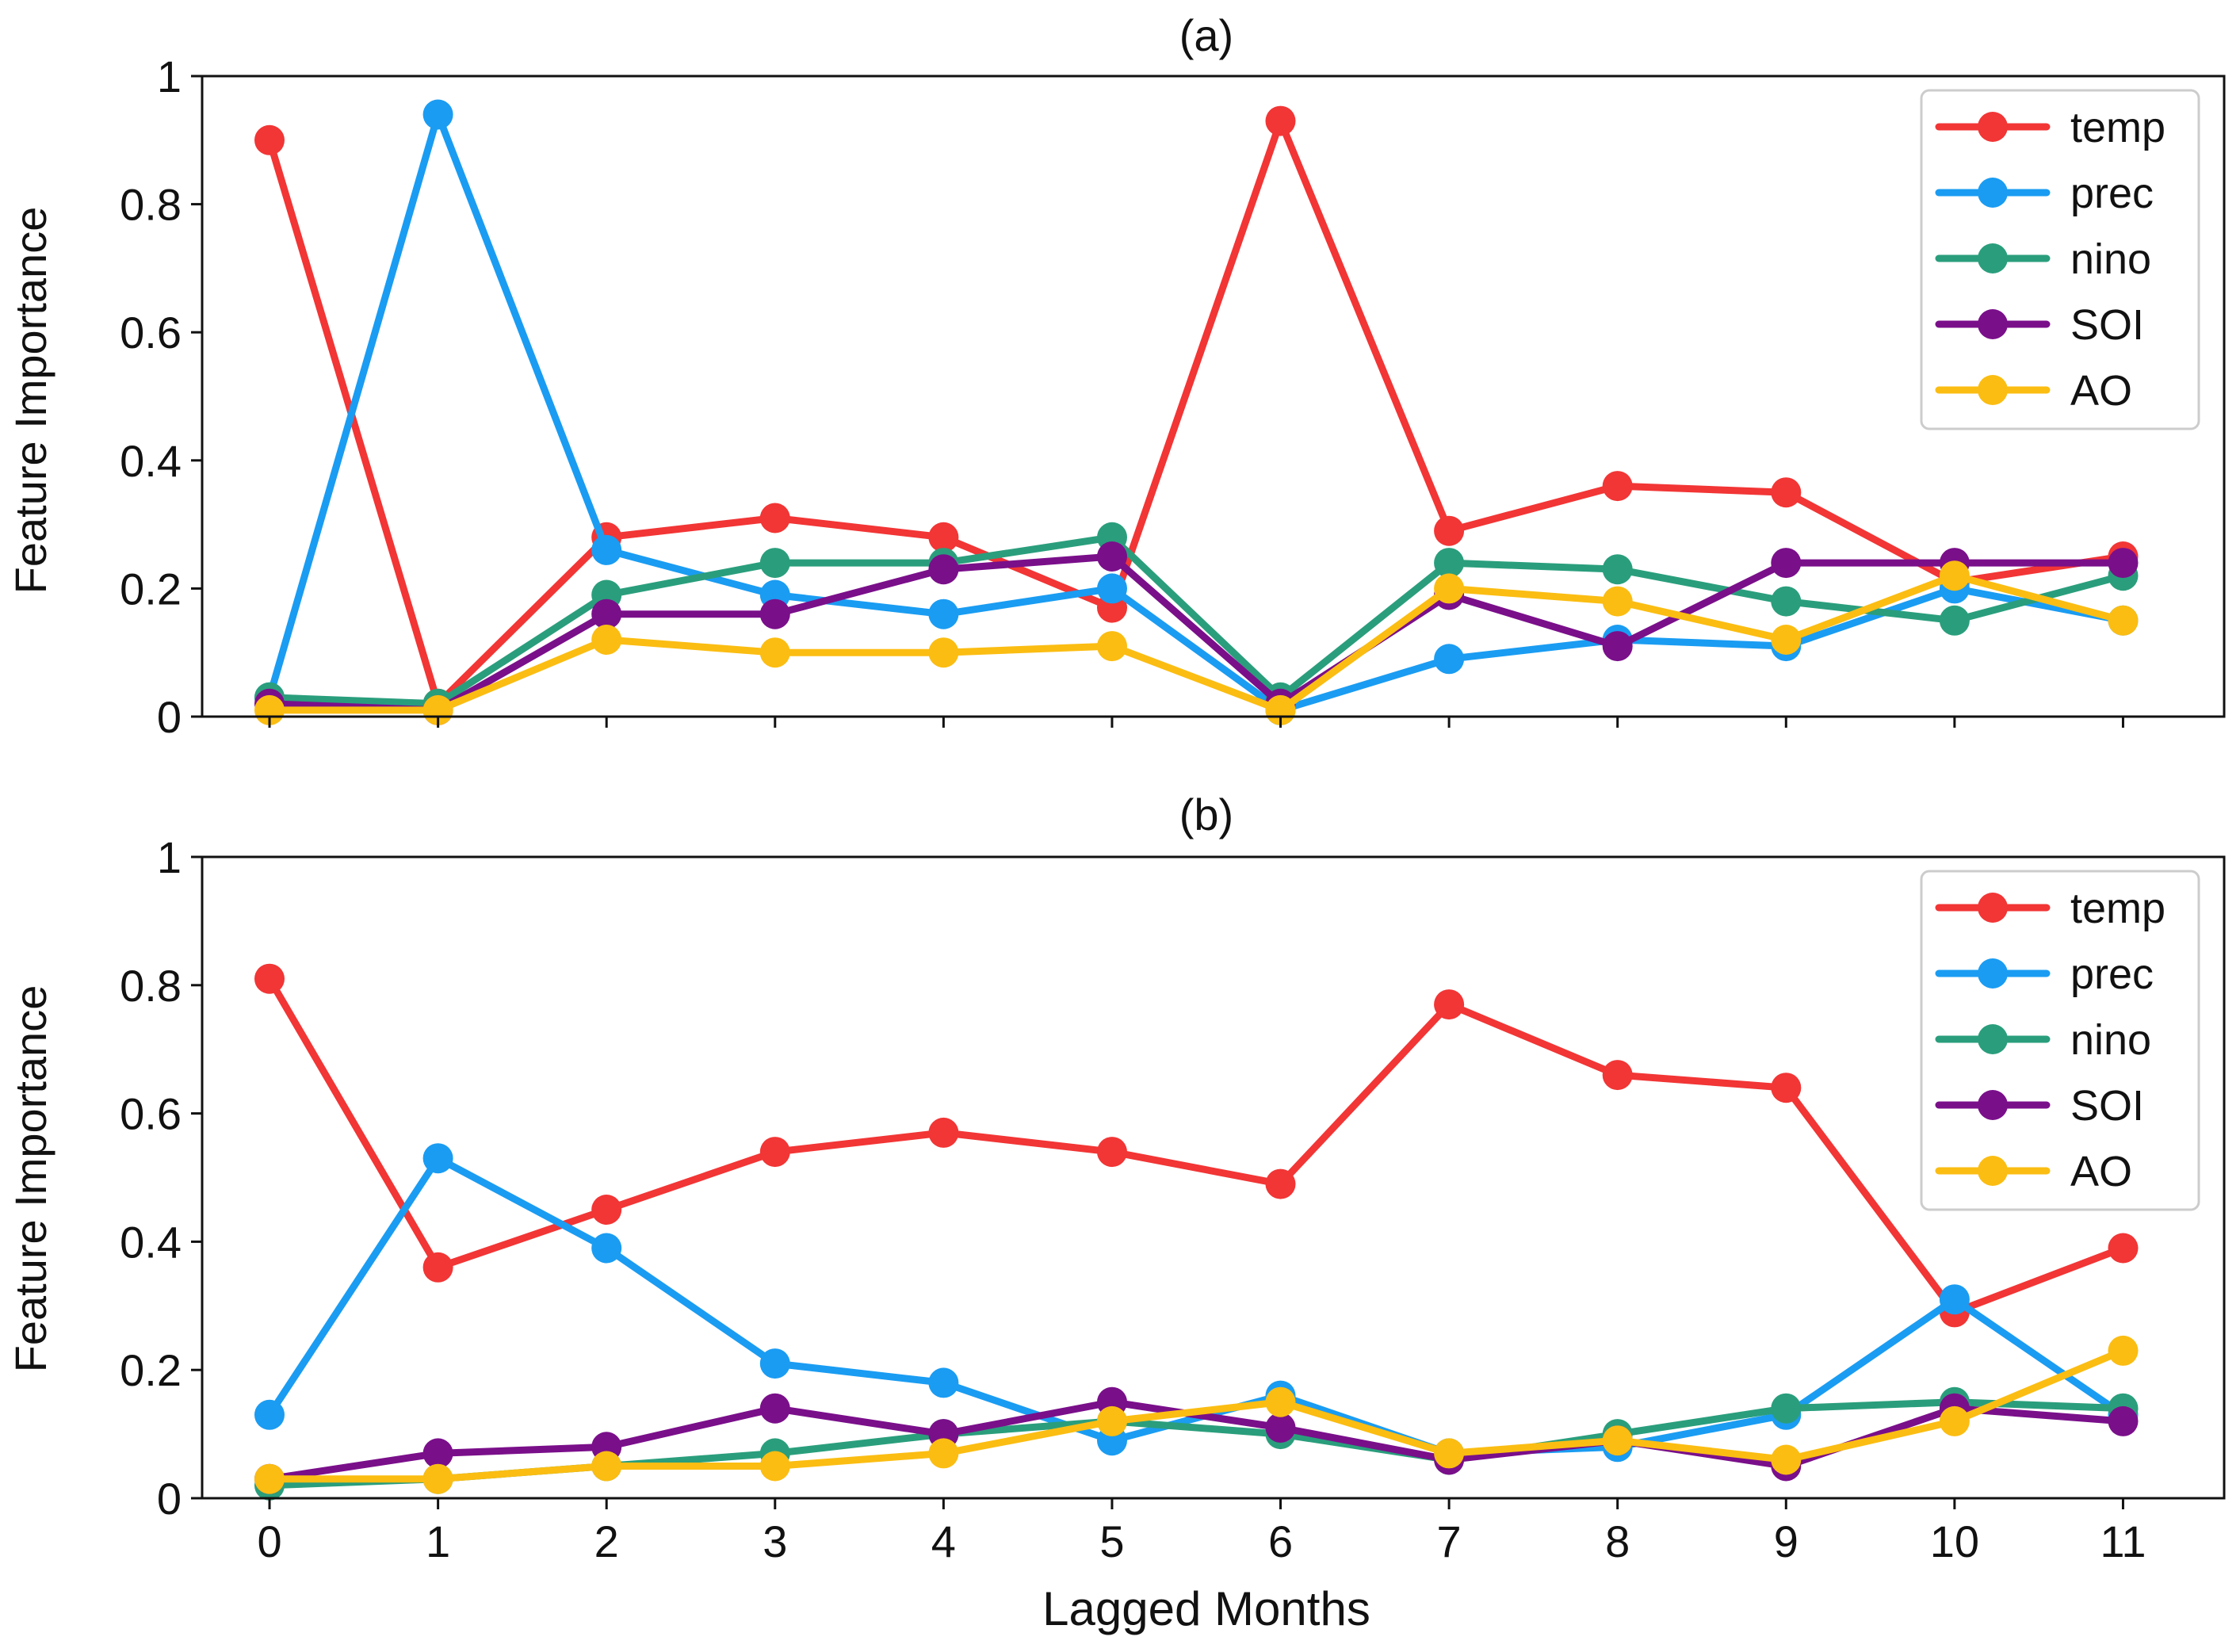  I want to click on panel-a-y-tick-label: 0, so click(170, 717).